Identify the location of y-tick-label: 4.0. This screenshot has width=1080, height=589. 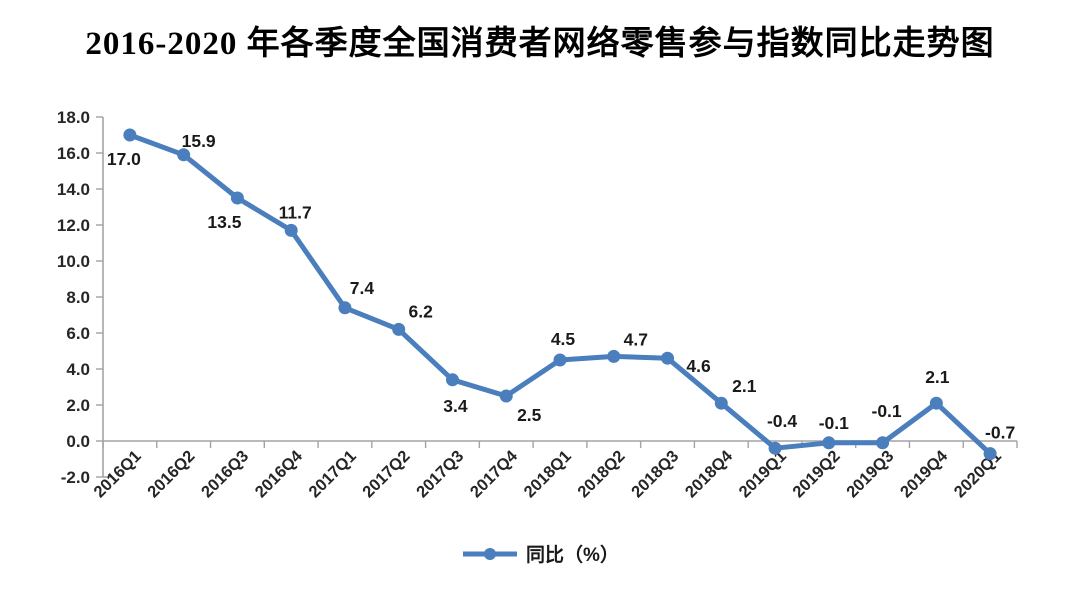
(78, 369).